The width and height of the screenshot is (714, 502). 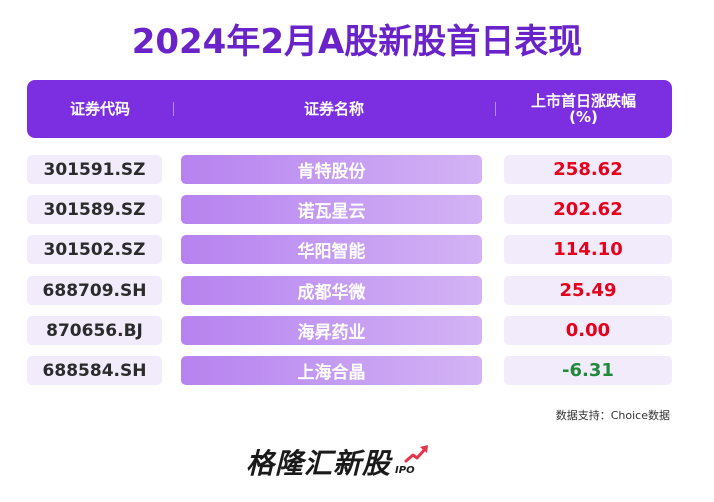 What do you see at coordinates (357, 42) in the screenshot?
I see `page-title: 2024年2月A股新股首日表现` at bounding box center [357, 42].